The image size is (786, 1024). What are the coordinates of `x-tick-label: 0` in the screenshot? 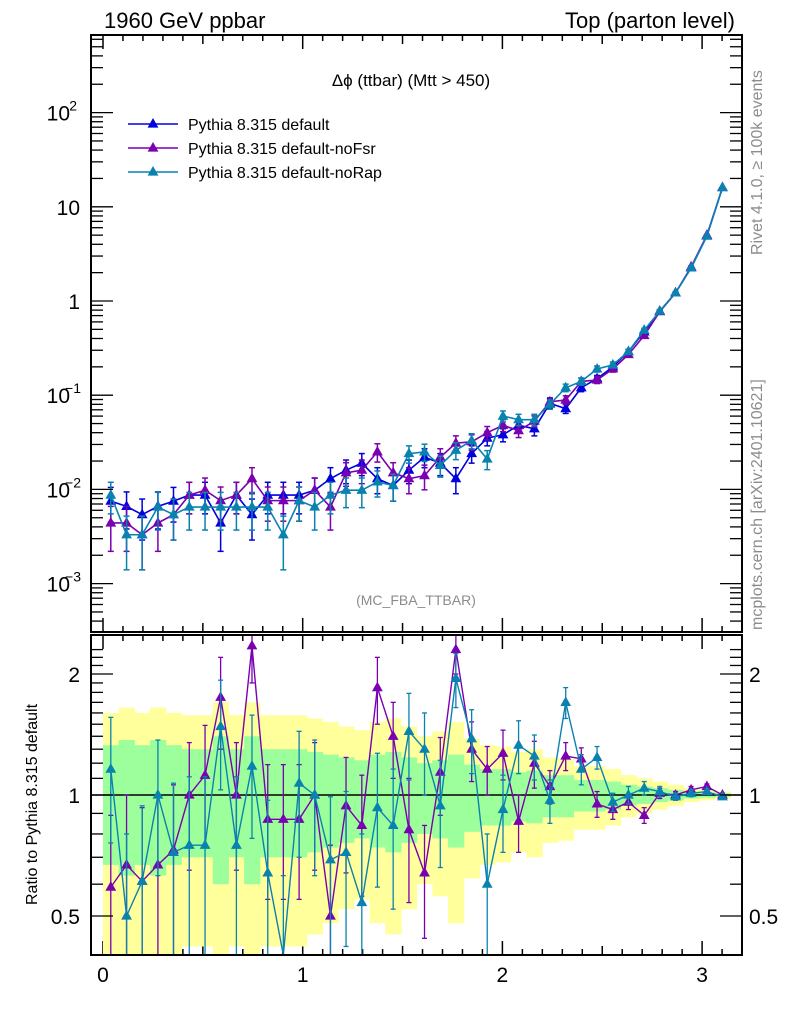 It's located at (103, 975).